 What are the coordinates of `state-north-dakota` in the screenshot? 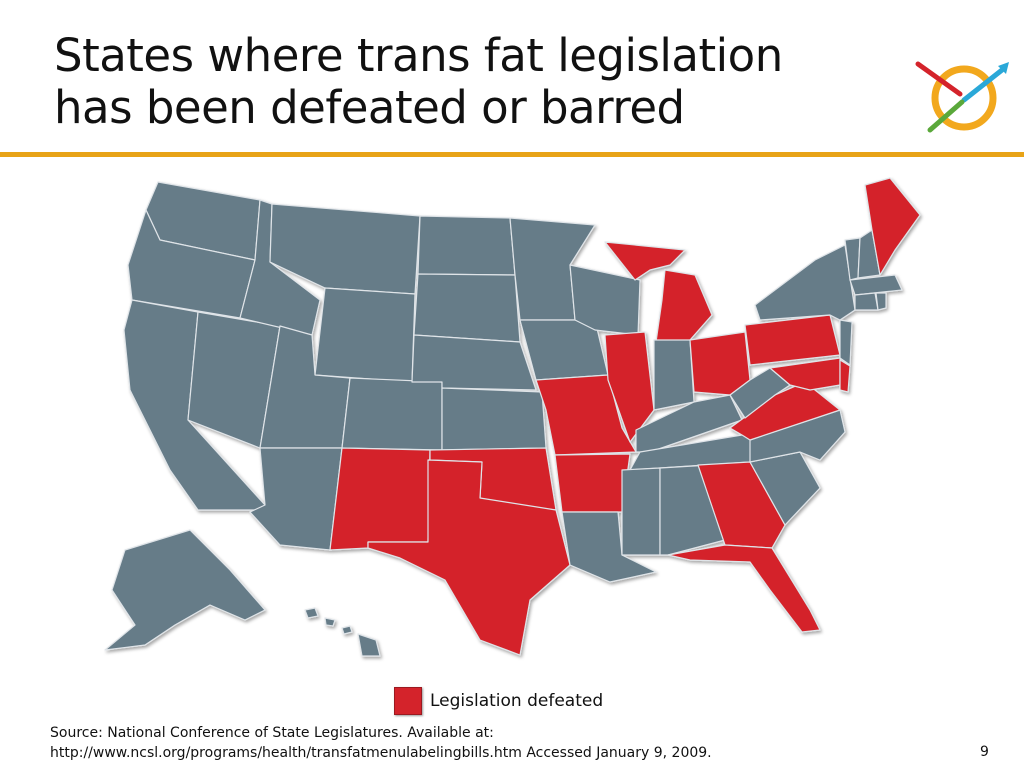 It's located at (466, 245).